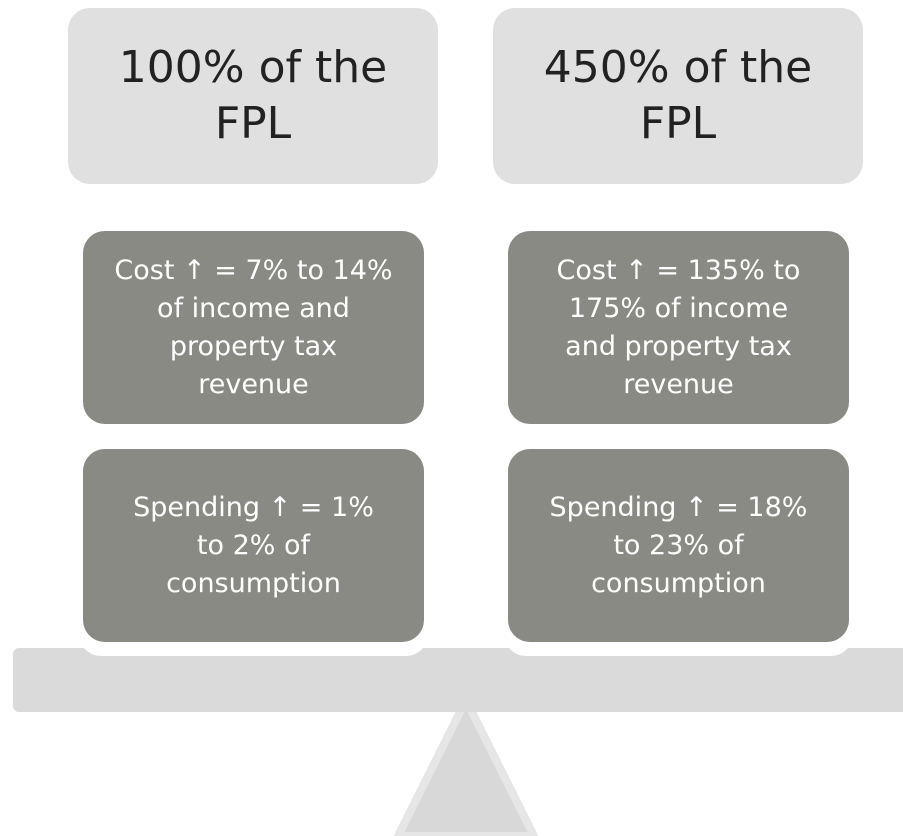 This screenshot has height=836, width=903. Describe the element at coordinates (253, 308) in the screenshot. I see `text-line: of income and` at that location.